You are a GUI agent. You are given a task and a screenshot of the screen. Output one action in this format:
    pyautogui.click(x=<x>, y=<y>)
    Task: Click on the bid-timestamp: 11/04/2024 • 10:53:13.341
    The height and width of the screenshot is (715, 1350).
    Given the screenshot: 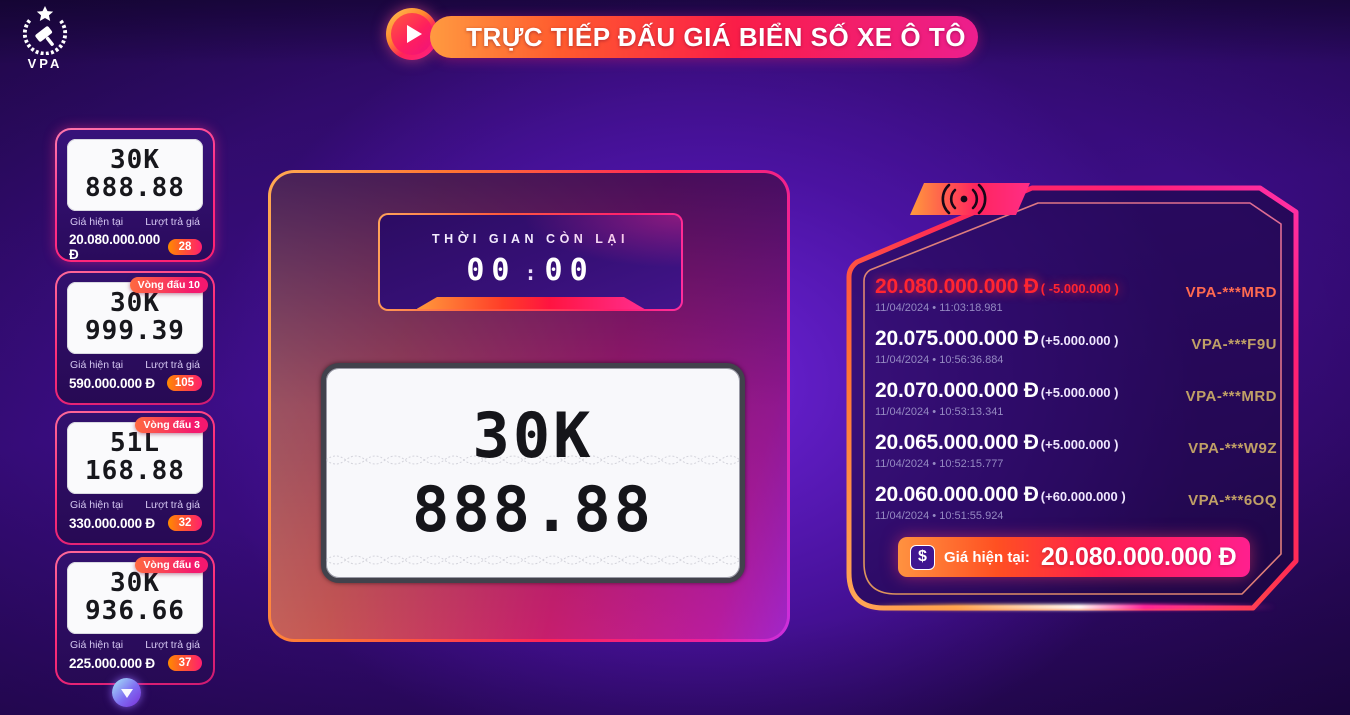 What is the action you would take?
    pyautogui.click(x=939, y=412)
    